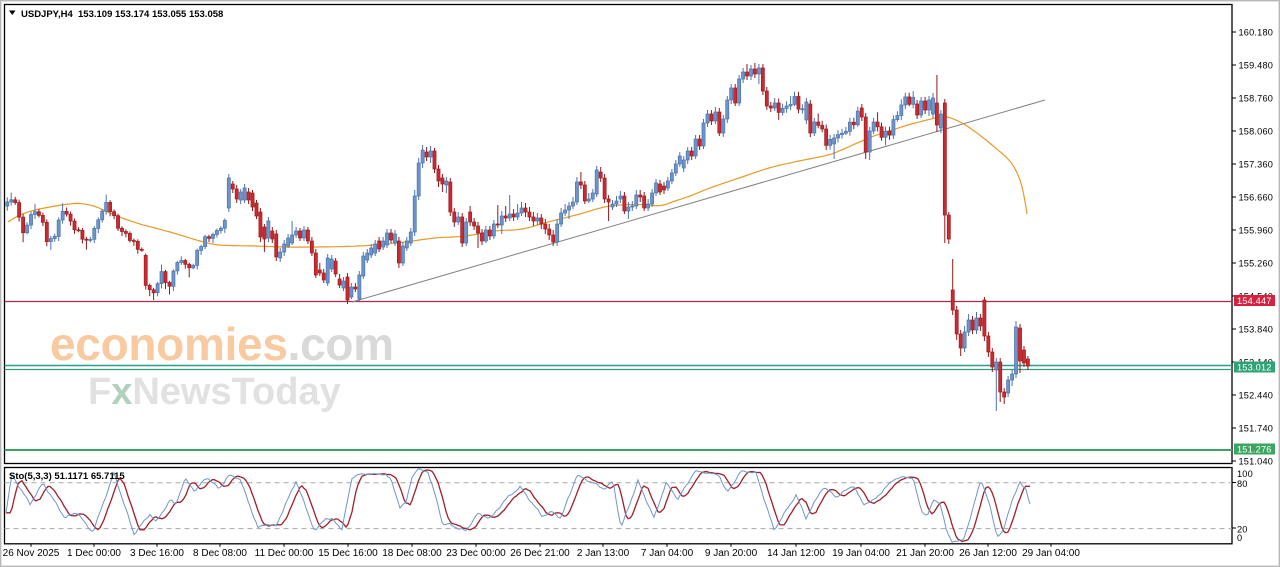 This screenshot has height=567, width=1280. I want to click on svg-text: 26 Nov 2025, so click(31, 553).